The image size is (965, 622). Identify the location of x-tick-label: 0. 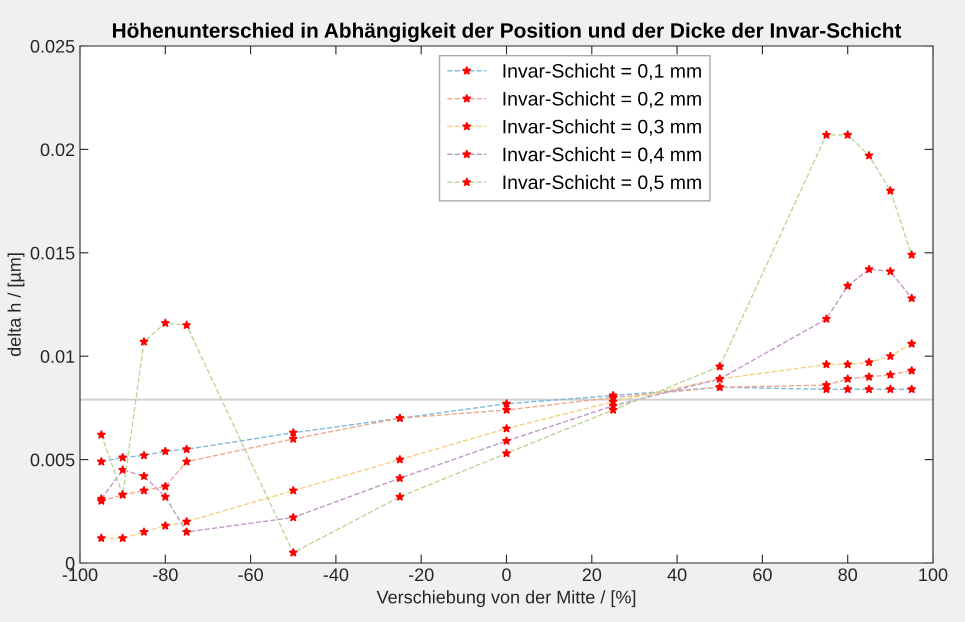
(506, 575).